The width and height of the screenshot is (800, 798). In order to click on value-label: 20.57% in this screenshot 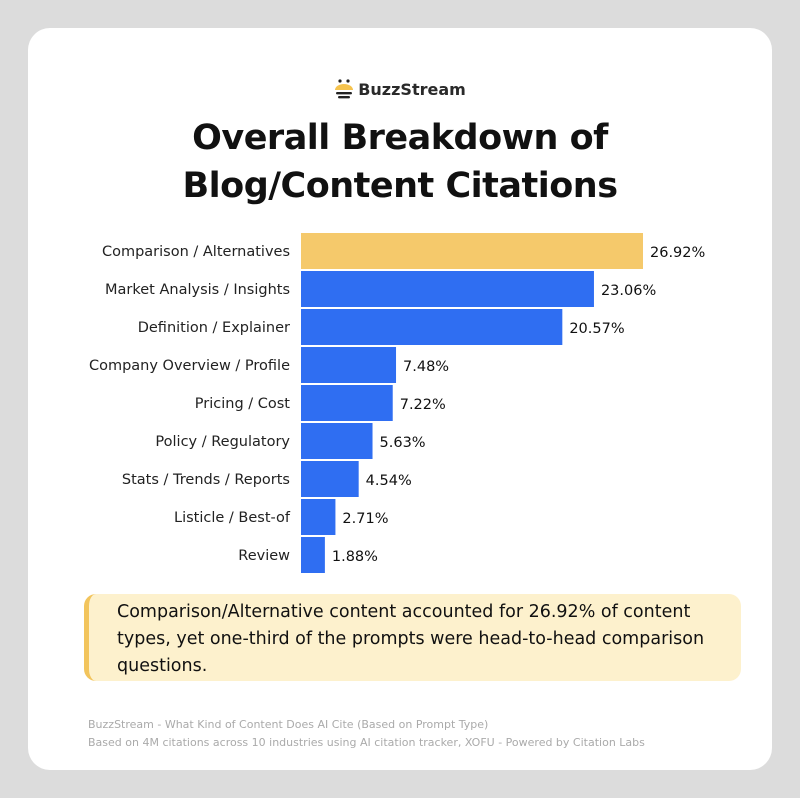, I will do `click(596, 329)`.